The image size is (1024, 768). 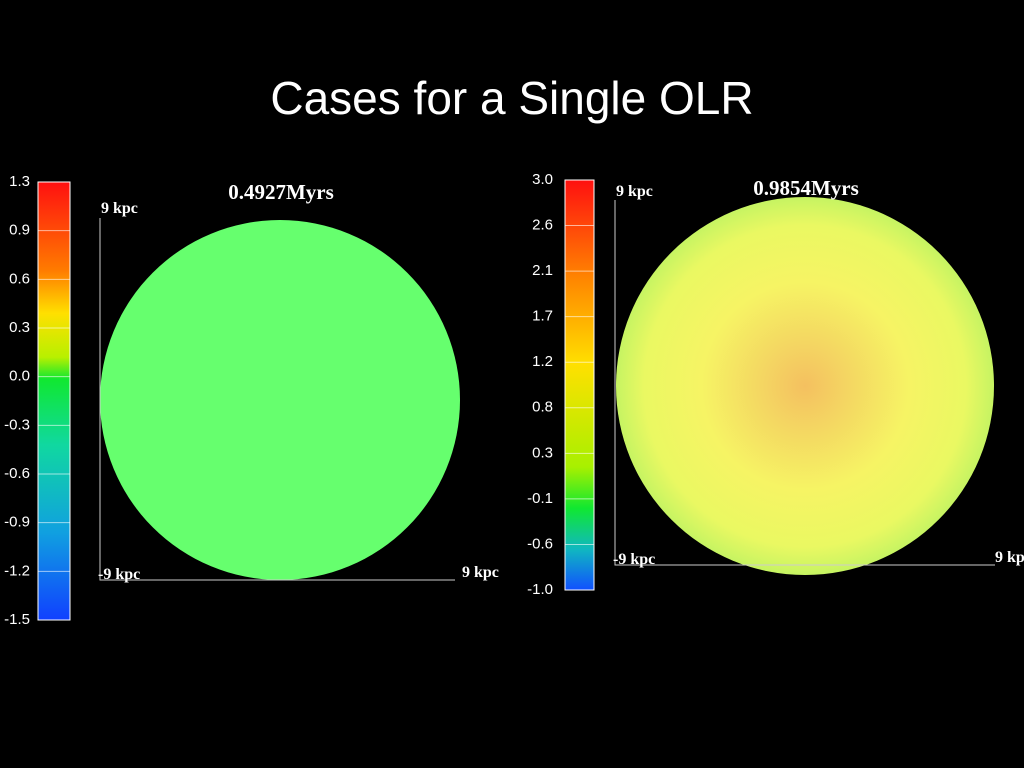 I want to click on colorbar-label: -1.5, so click(x=17, y=619).